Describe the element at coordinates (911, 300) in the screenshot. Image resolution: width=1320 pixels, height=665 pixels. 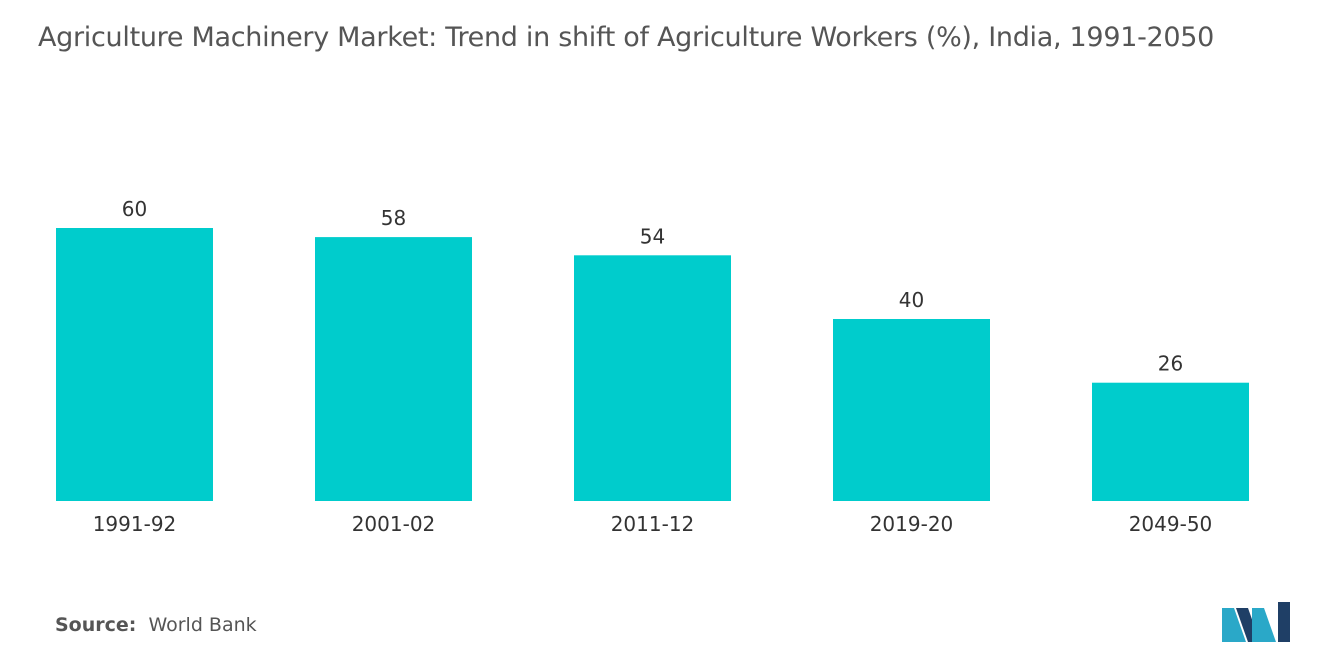
I see `data-label: 40` at that location.